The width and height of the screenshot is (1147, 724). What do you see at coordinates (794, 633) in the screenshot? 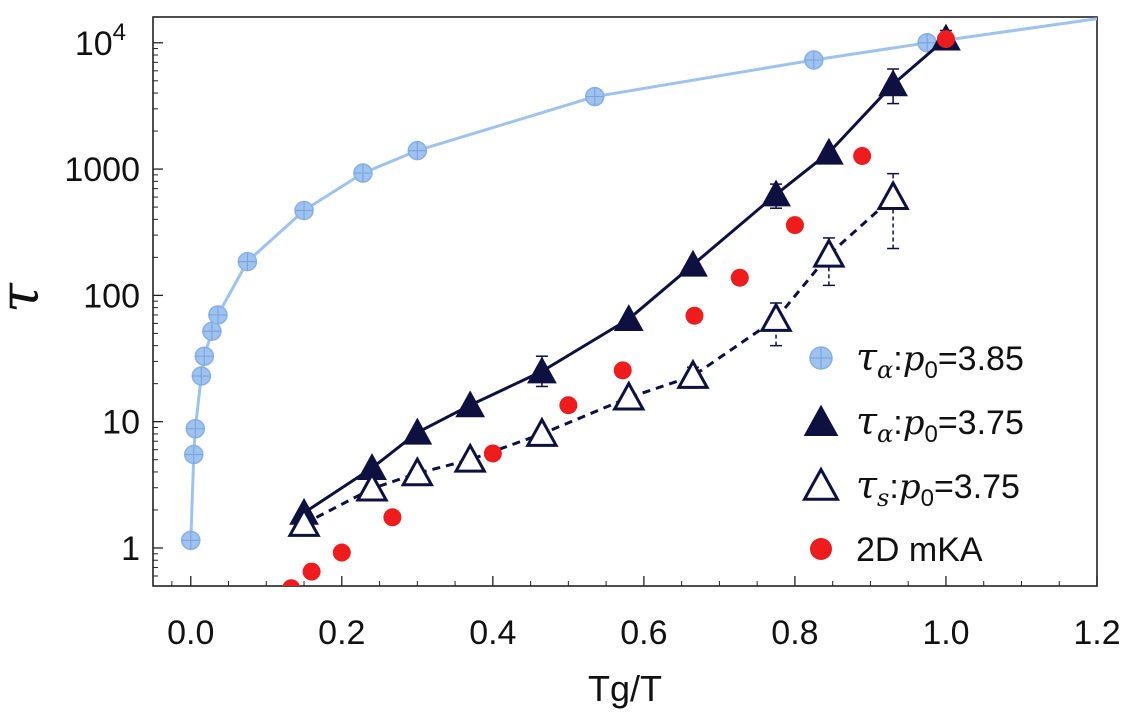
I see `x-tick-label: 0.8` at bounding box center [794, 633].